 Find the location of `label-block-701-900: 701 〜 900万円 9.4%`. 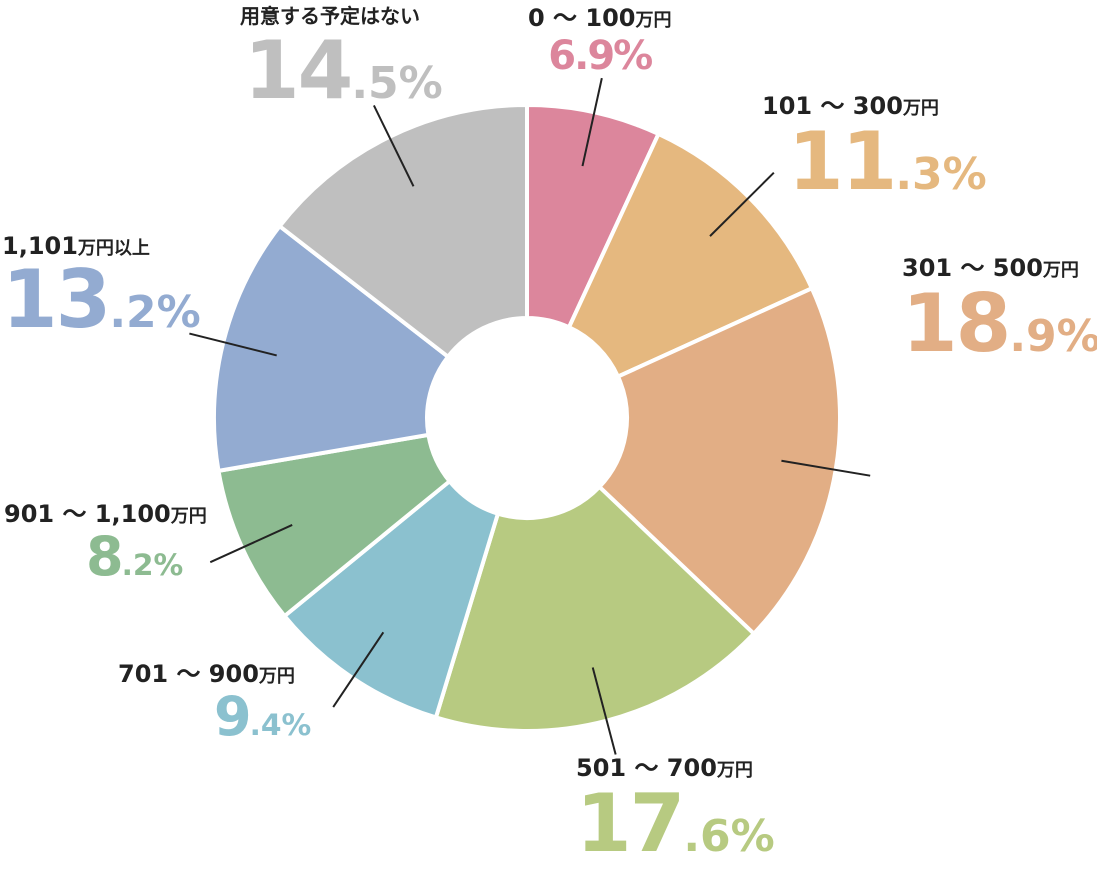

label-block-701-900: 701 〜 900万円 9.4% is located at coordinates (214, 703).